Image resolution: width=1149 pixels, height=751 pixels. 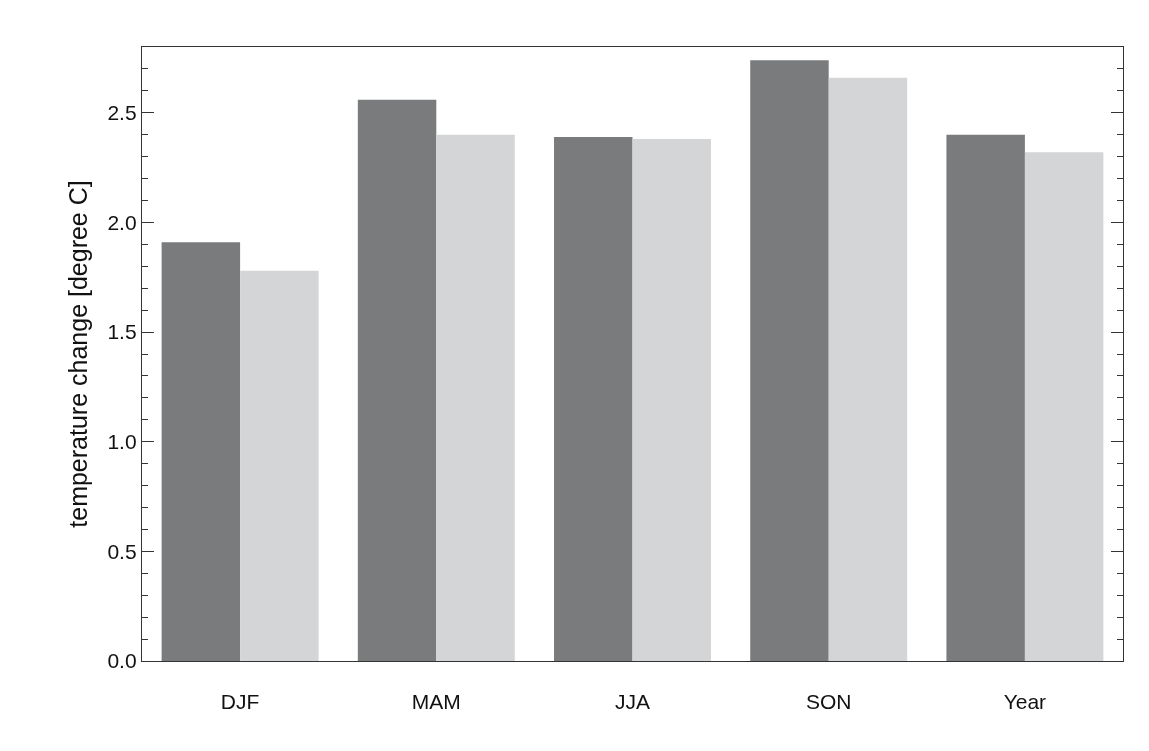 I want to click on y-tick-label: 0.5, so click(x=122, y=551).